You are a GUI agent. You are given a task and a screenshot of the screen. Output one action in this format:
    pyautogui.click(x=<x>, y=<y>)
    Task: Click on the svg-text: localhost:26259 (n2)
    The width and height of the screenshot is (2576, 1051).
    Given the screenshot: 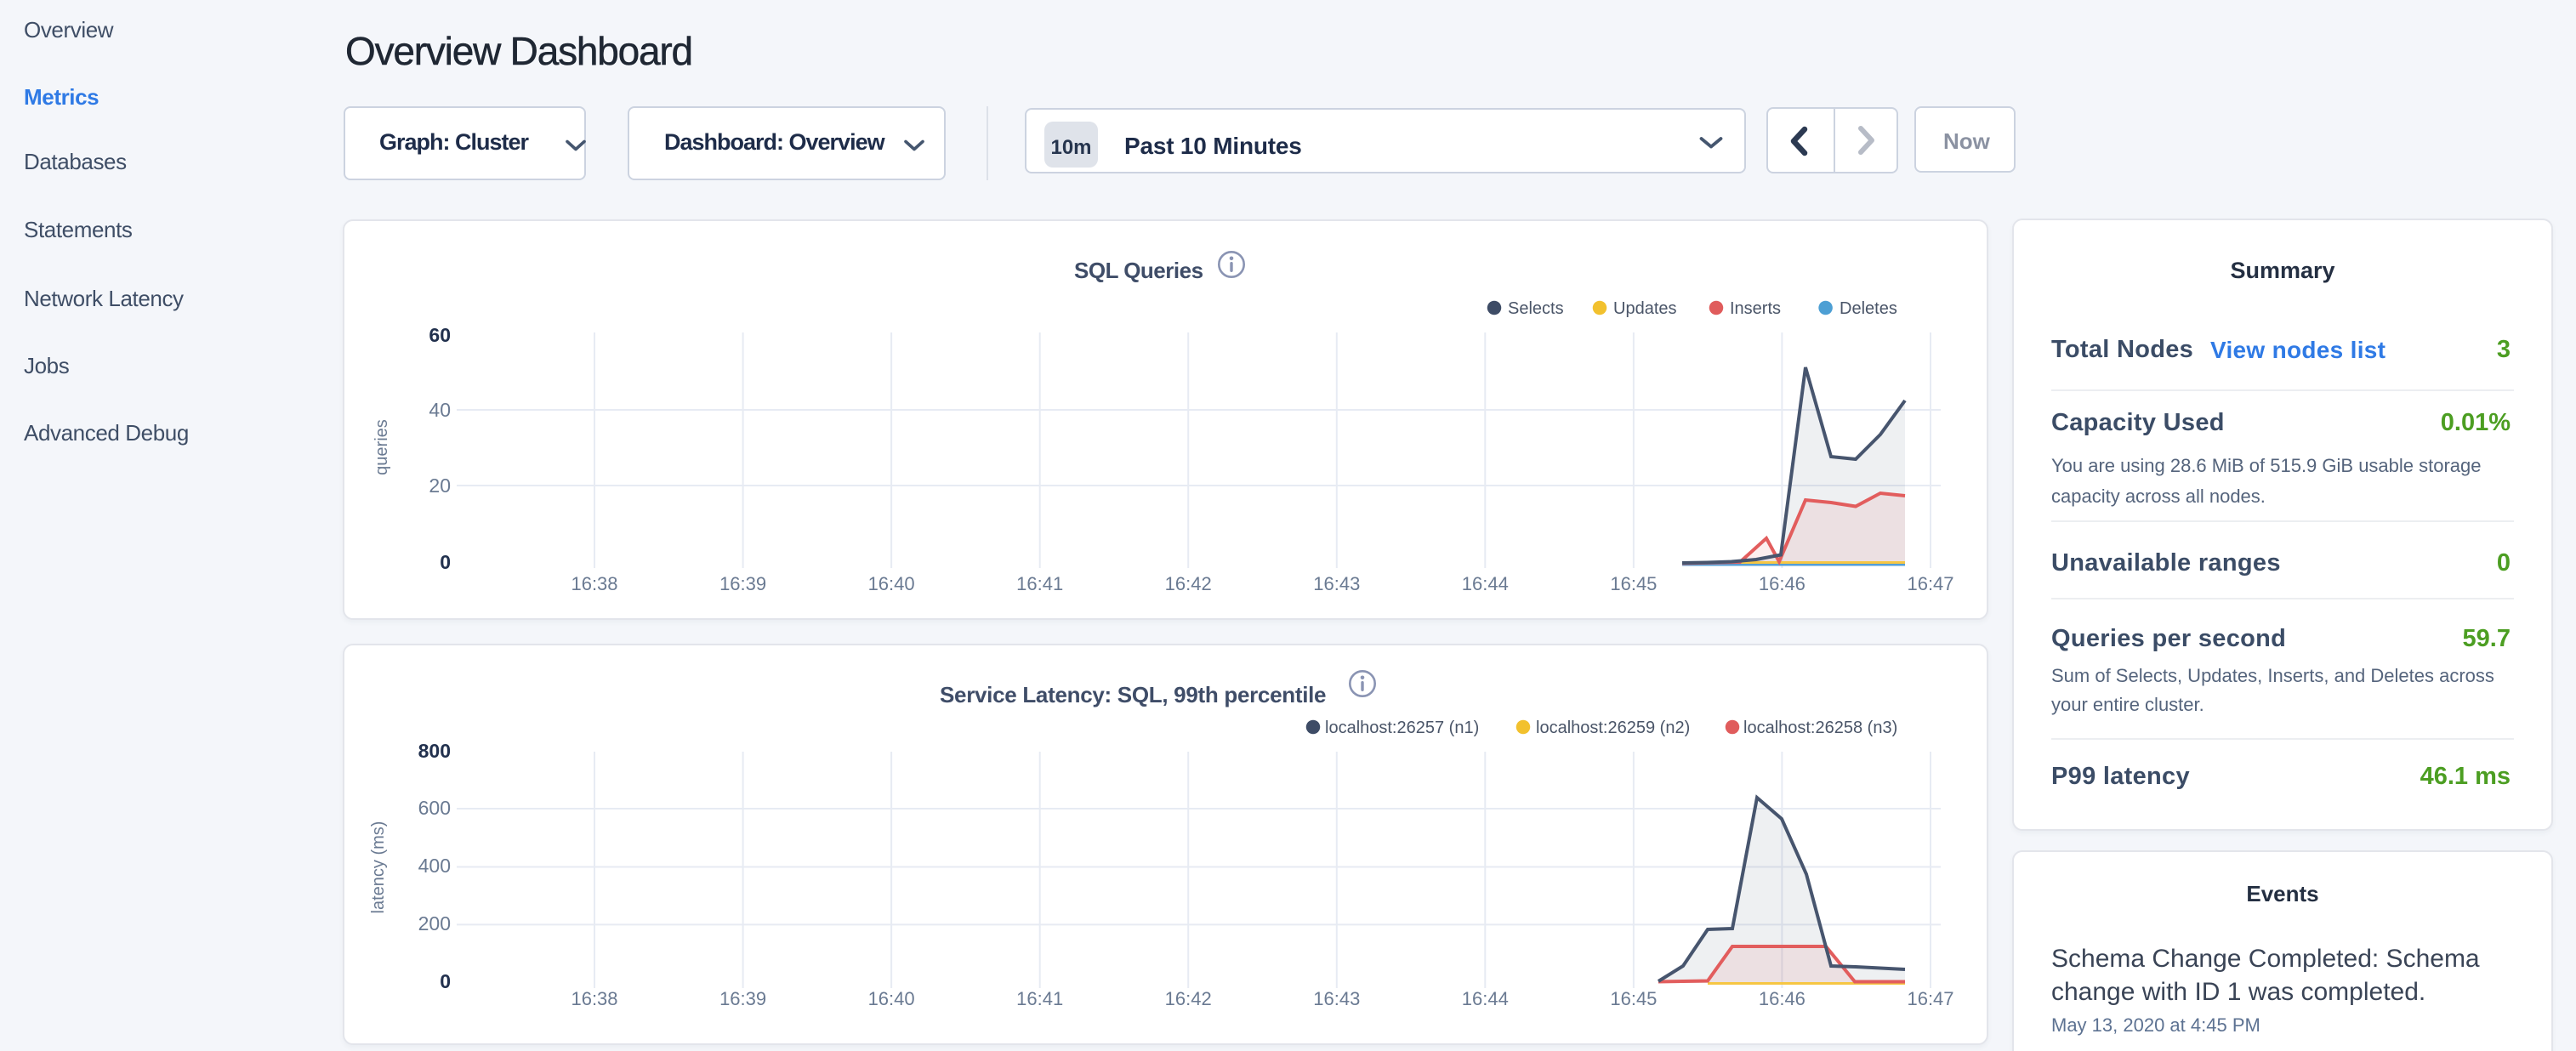 What is the action you would take?
    pyautogui.click(x=1613, y=728)
    